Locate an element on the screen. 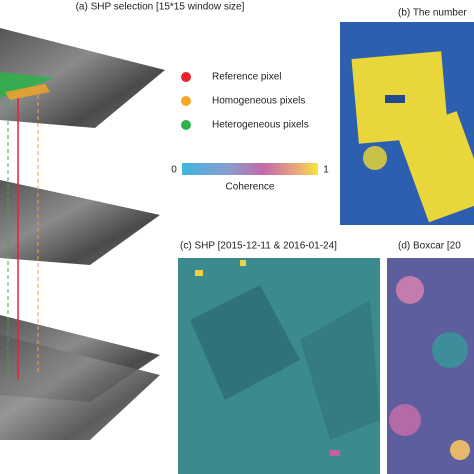  legend-label: Homogeneous pixels is located at coordinates (258, 101).